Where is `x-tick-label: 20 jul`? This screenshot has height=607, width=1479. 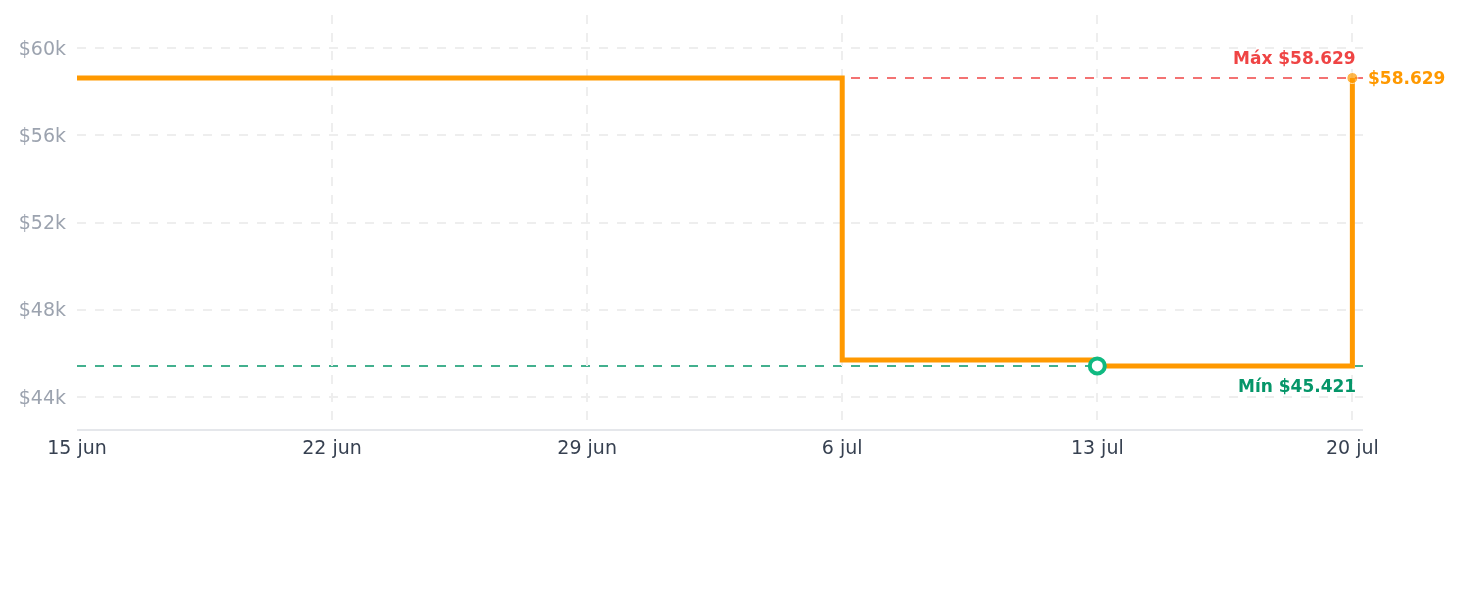 x-tick-label: 20 jul is located at coordinates (1352, 446).